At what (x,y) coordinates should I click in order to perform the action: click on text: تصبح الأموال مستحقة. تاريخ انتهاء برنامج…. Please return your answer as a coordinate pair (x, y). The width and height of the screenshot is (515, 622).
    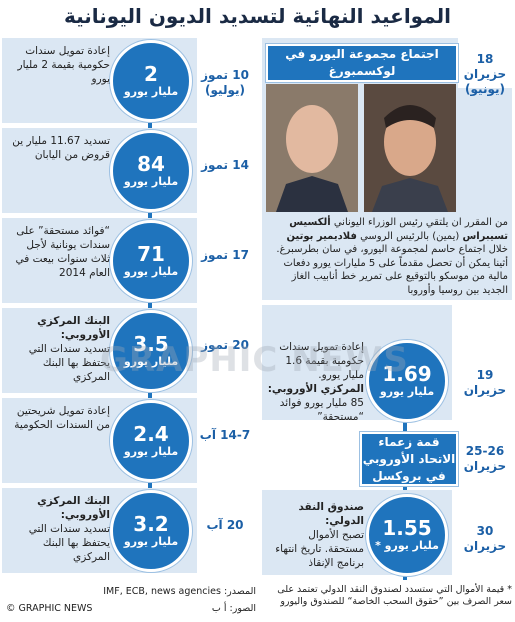
    Looking at the image, I should click on (319, 549).